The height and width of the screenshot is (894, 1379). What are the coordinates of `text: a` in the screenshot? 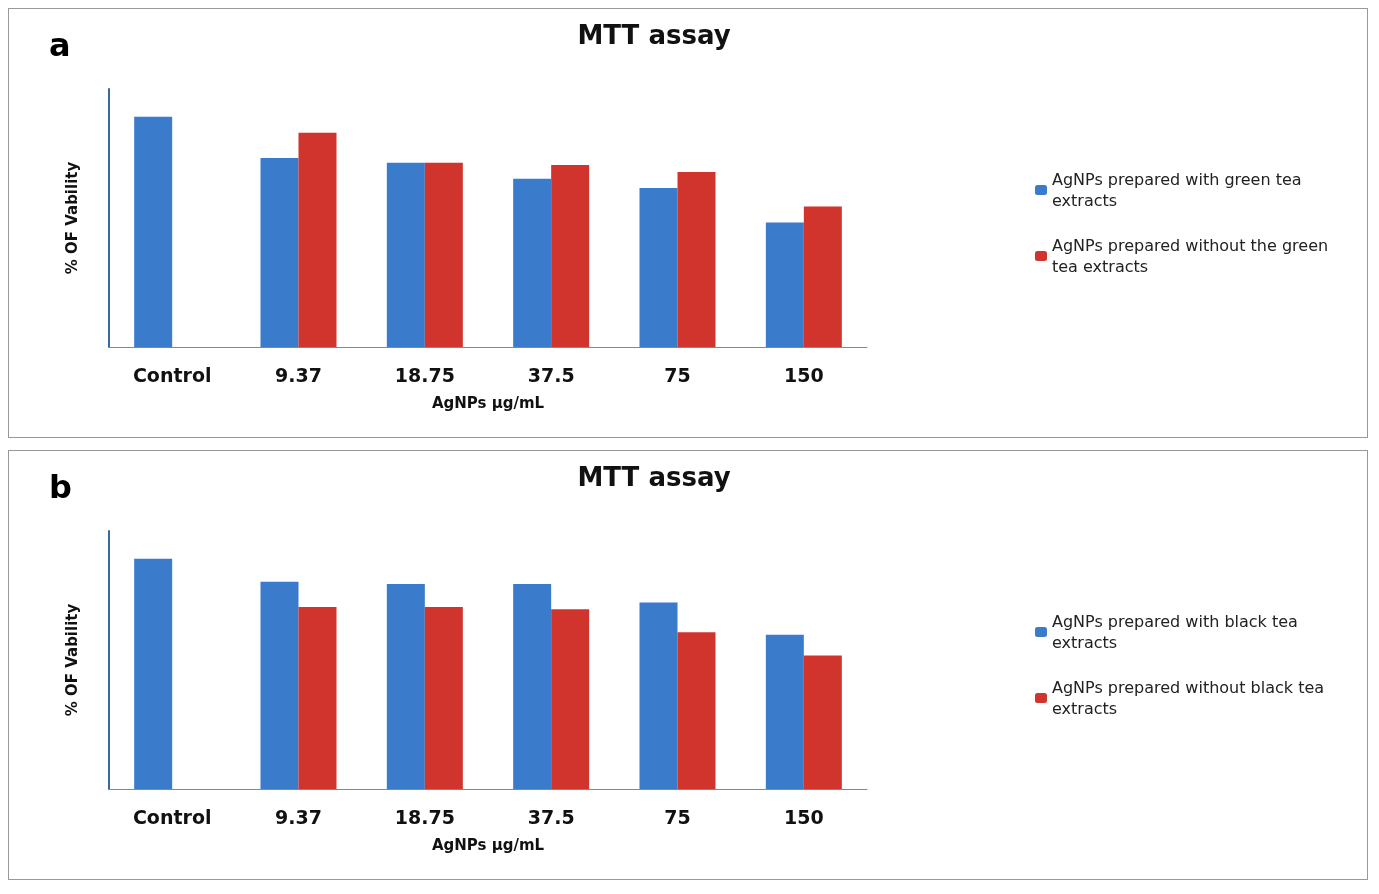 It's located at (60, 45).